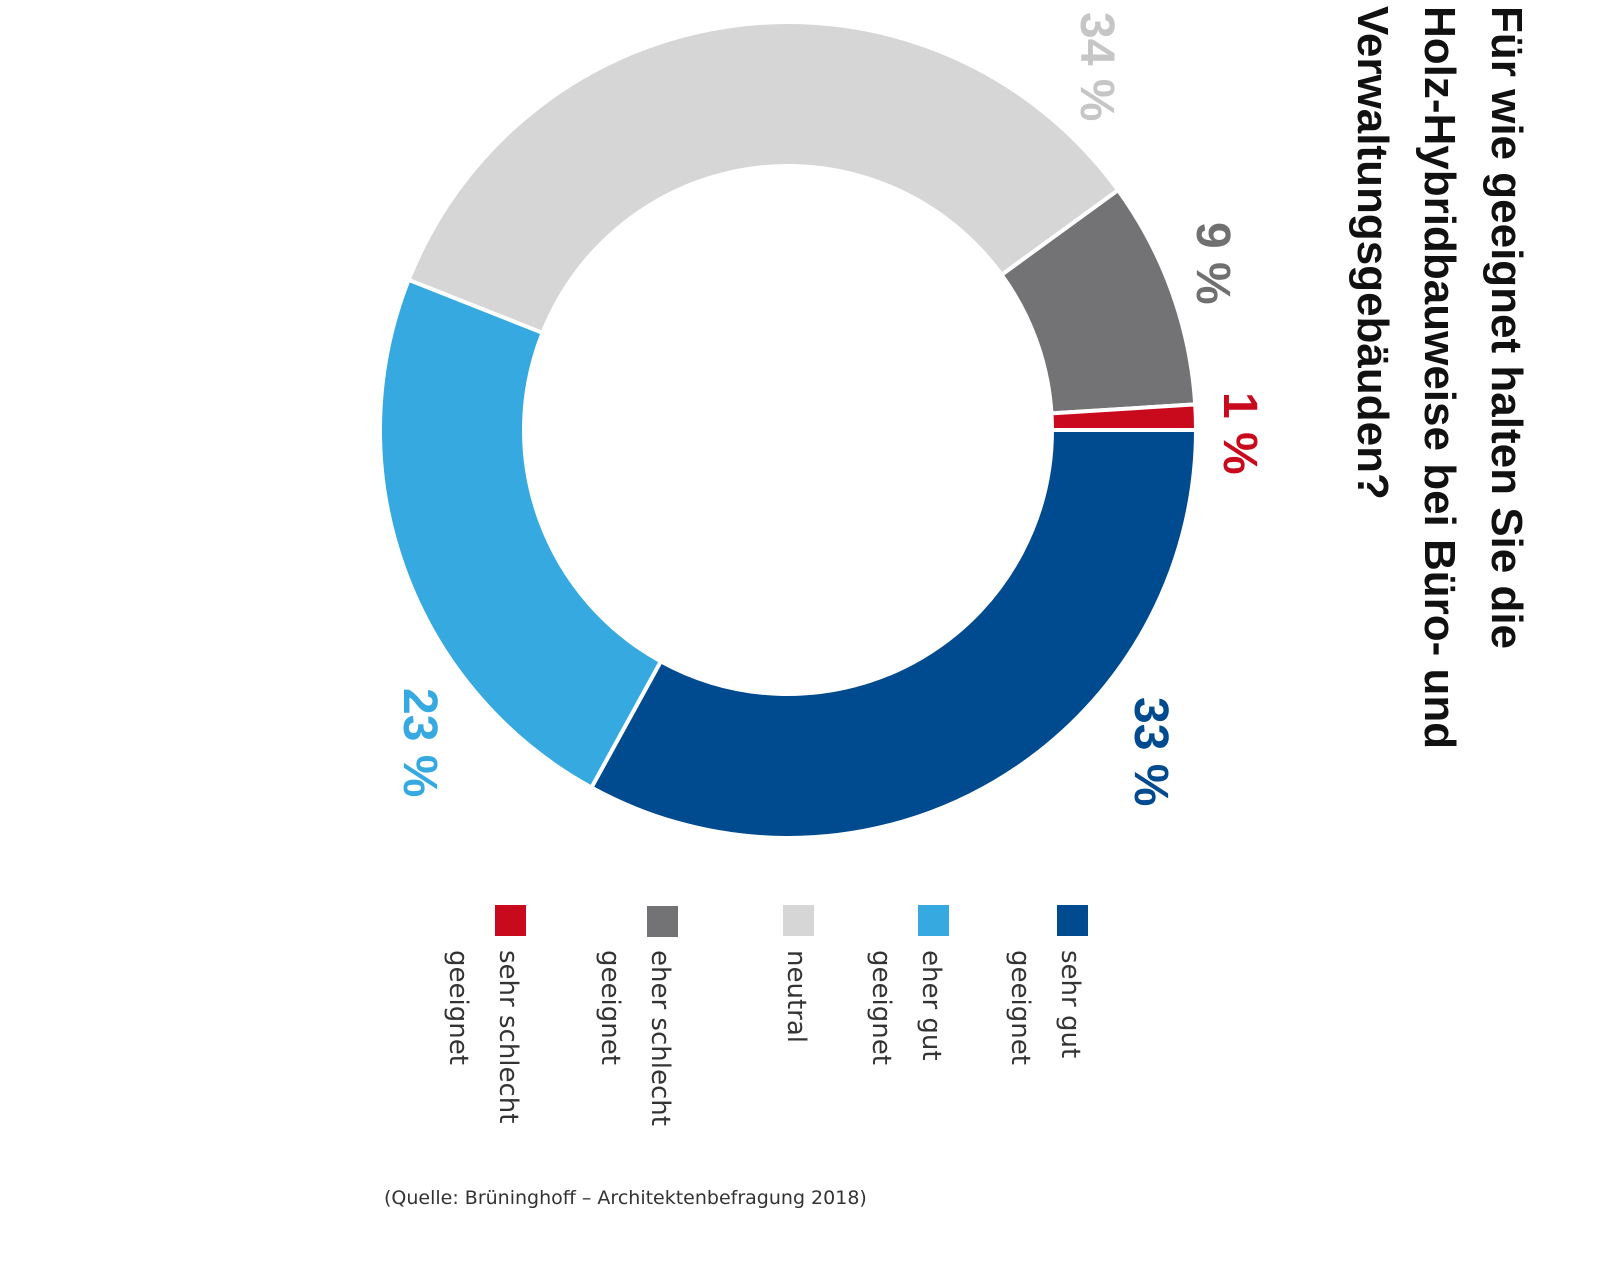 The height and width of the screenshot is (1272, 1600). I want to click on title-line-2: Holz-Hybridbauweise bei Büro- und, so click(1439, 377).